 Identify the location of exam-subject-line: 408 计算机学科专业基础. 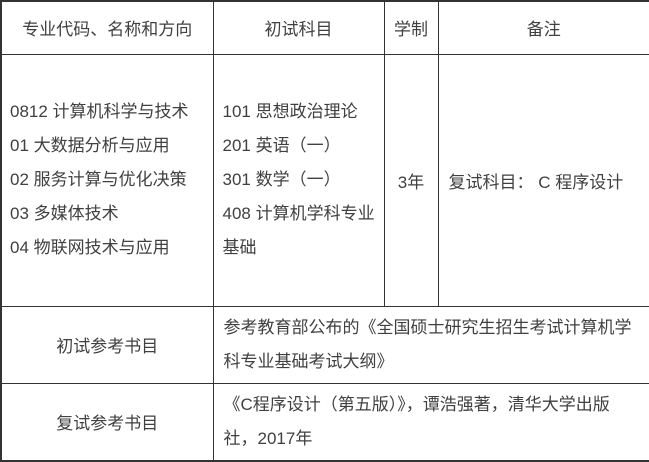
(298, 230).